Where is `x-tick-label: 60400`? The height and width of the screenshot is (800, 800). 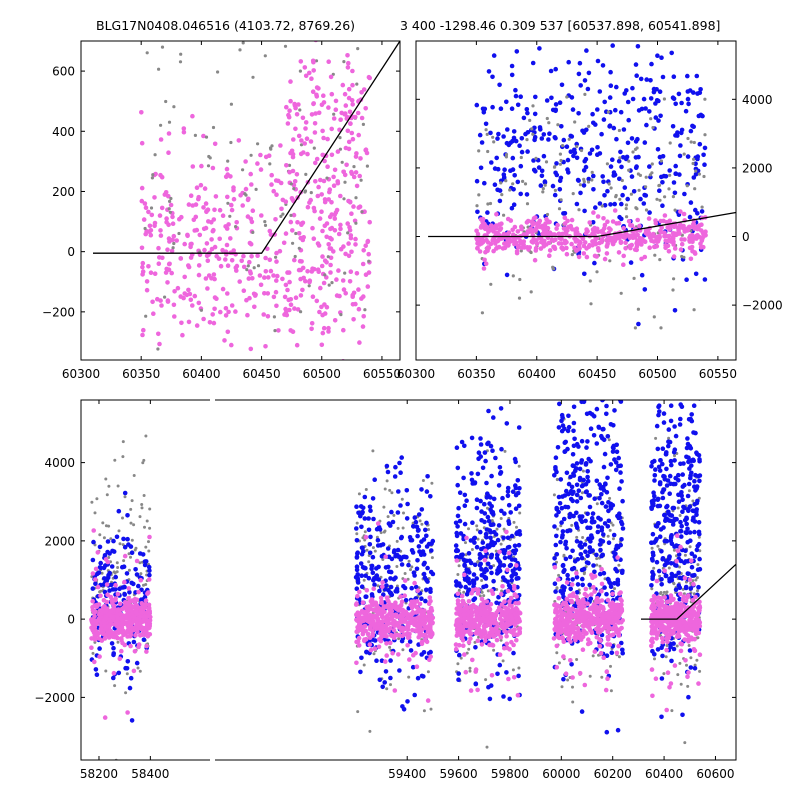
x-tick-label: 60400 is located at coordinates (201, 374).